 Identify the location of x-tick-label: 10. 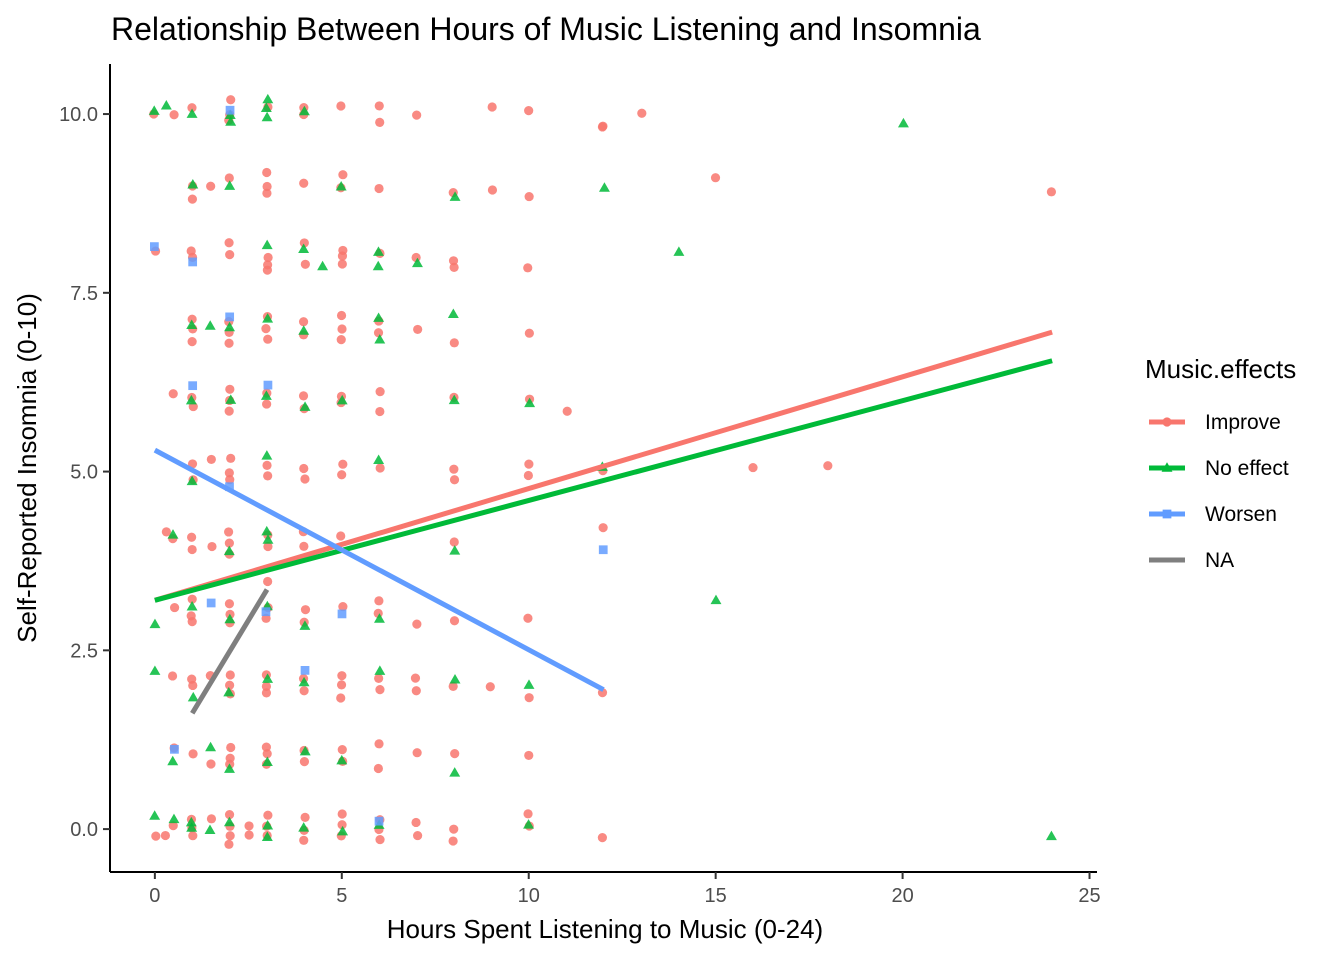
(529, 896).